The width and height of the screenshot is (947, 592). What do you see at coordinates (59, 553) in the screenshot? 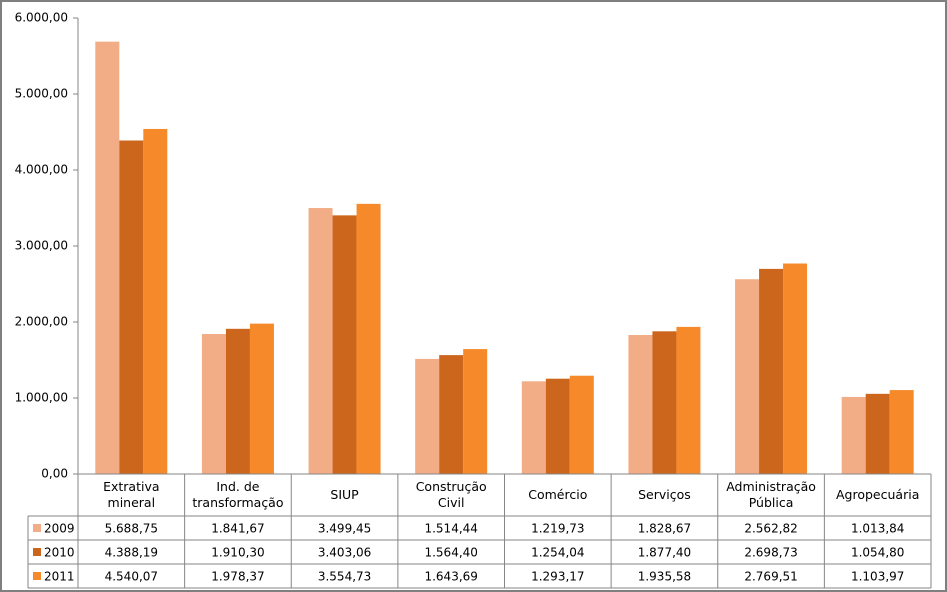
I see `legend-label: 2010` at bounding box center [59, 553].